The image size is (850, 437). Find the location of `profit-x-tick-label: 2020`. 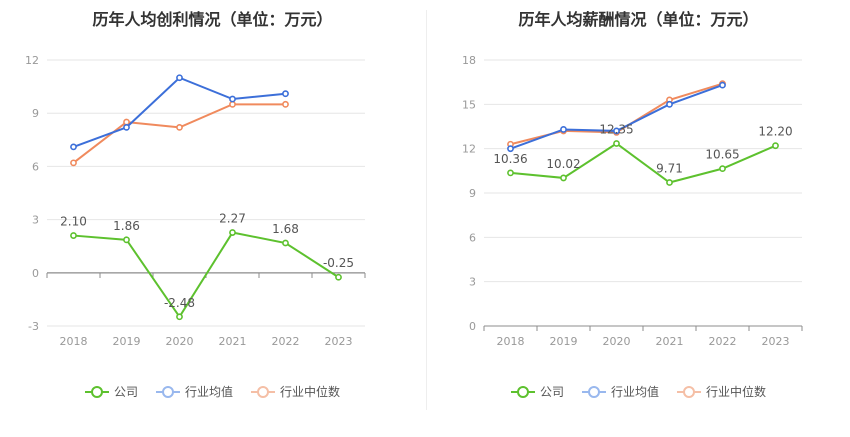

profit-x-tick-label: 2020 is located at coordinates (180, 341).